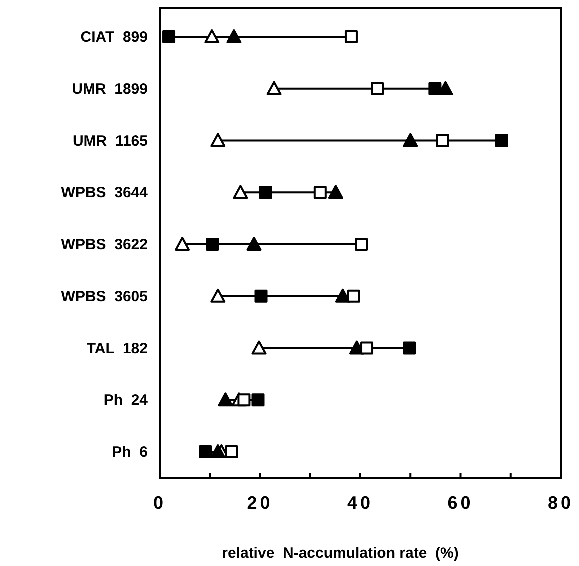 Image resolution: width=579 pixels, height=566 pixels. What do you see at coordinates (105, 193) in the screenshot?
I see `y-tick-label: WPBS 3644` at bounding box center [105, 193].